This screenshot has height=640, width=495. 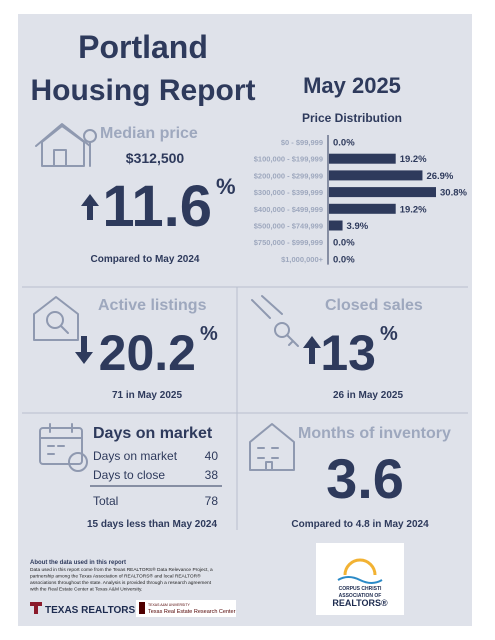 I want to click on note: 26 in May 2025, so click(x=368, y=395).